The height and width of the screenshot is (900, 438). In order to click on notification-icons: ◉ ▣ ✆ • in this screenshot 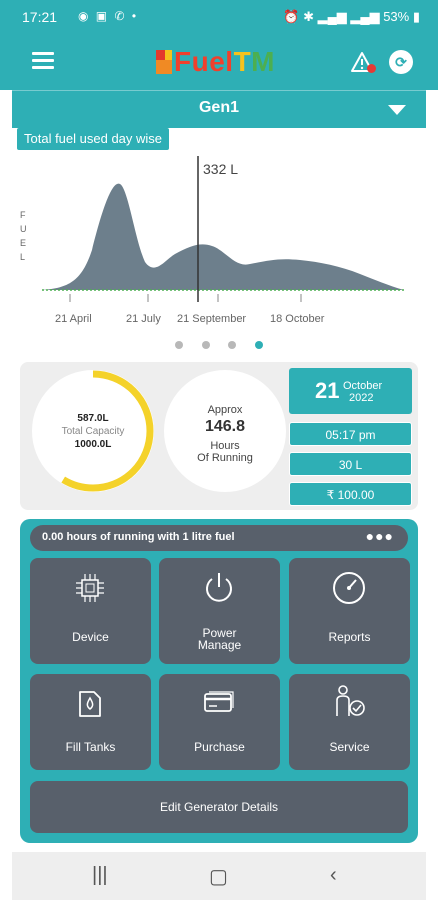, I will do `click(108, 16)`.